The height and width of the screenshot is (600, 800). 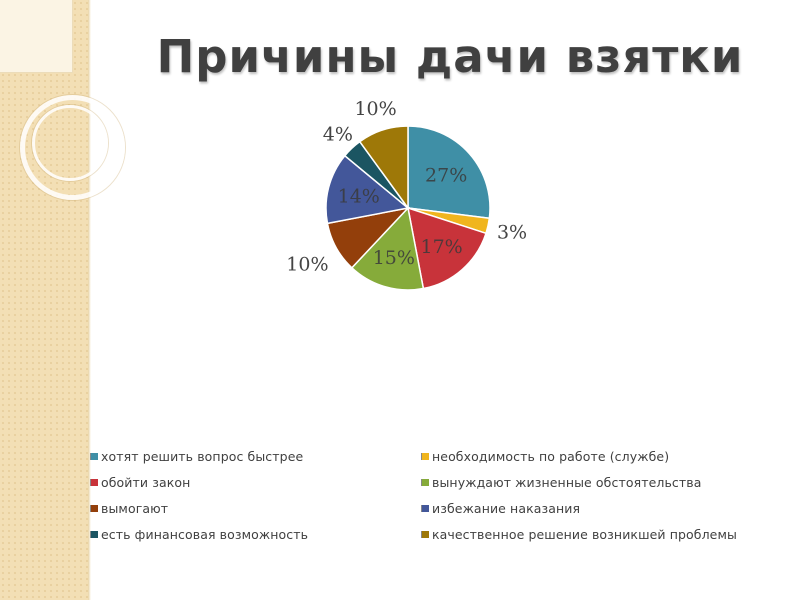 I want to click on legend-label: вымогают, so click(x=135, y=508).